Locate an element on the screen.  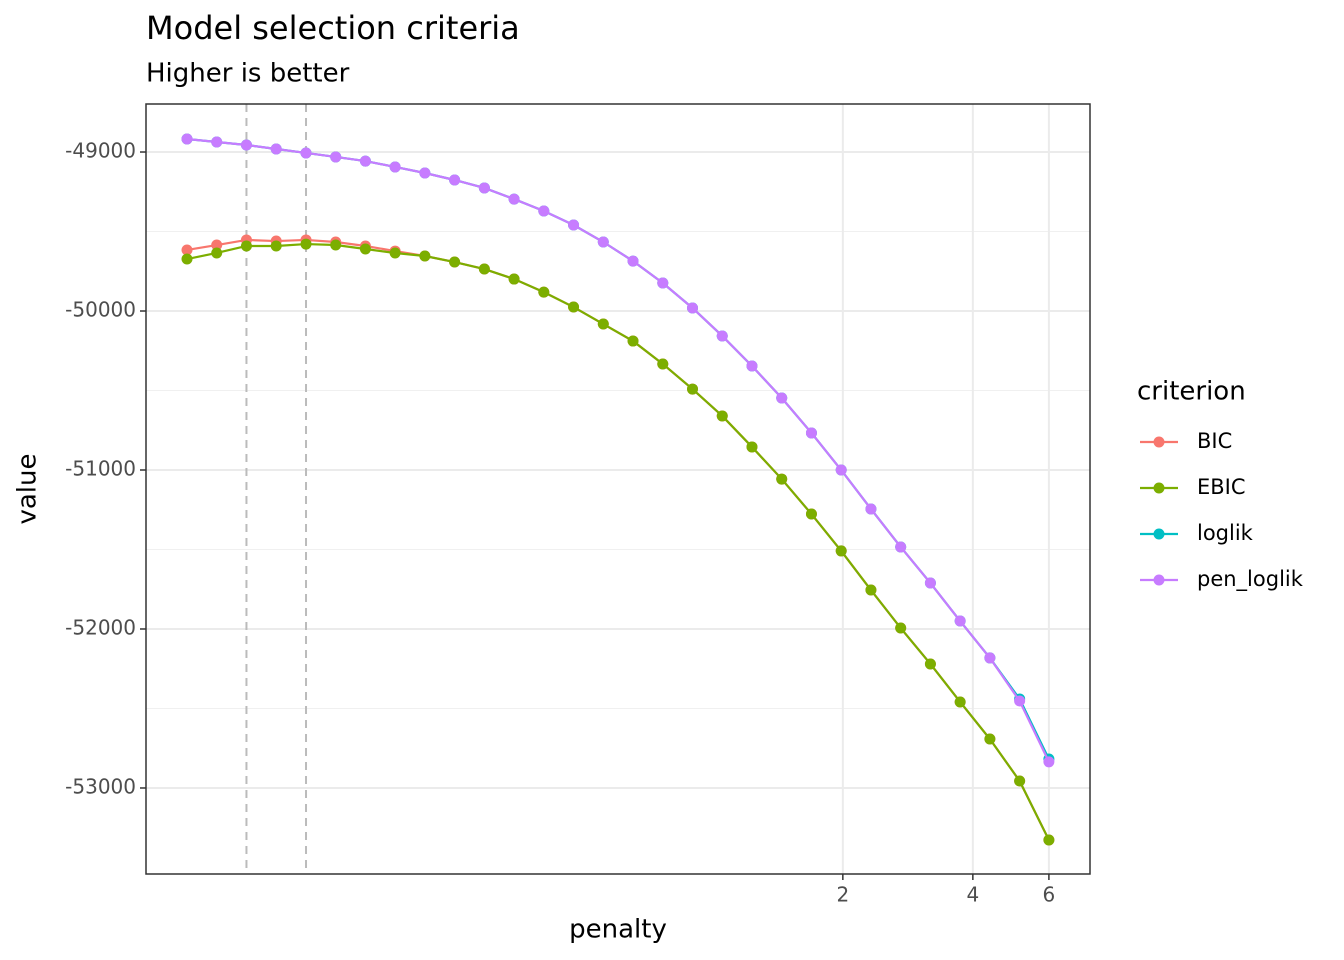
legend-label: loglik is located at coordinates (1225, 533).